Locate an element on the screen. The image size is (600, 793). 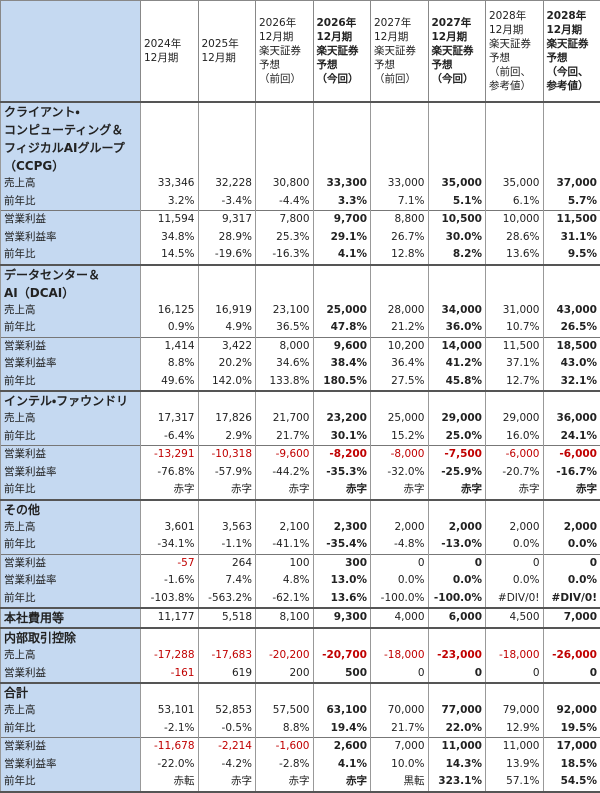
value-cell: 36.0% is located at coordinates (457, 328).